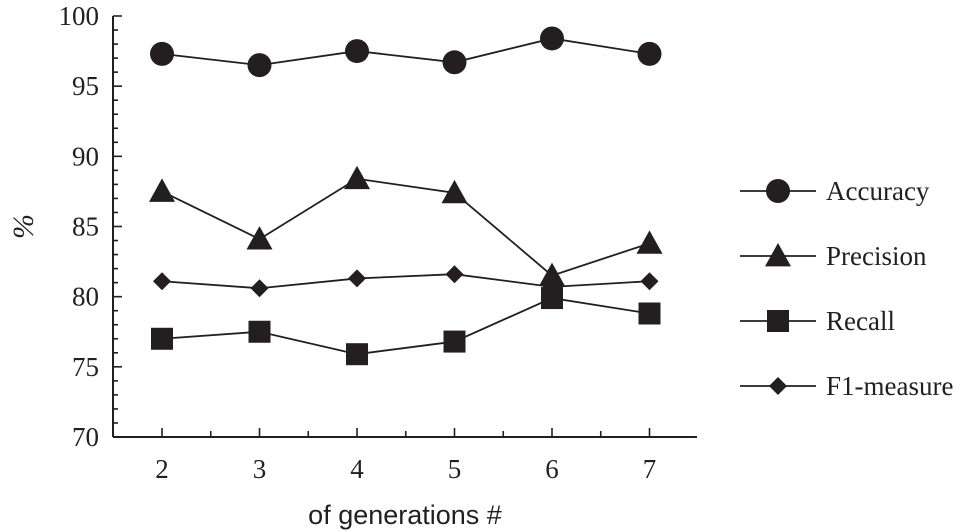 The image size is (976, 531). I want to click on y-tick-label: 70, so click(85, 437).